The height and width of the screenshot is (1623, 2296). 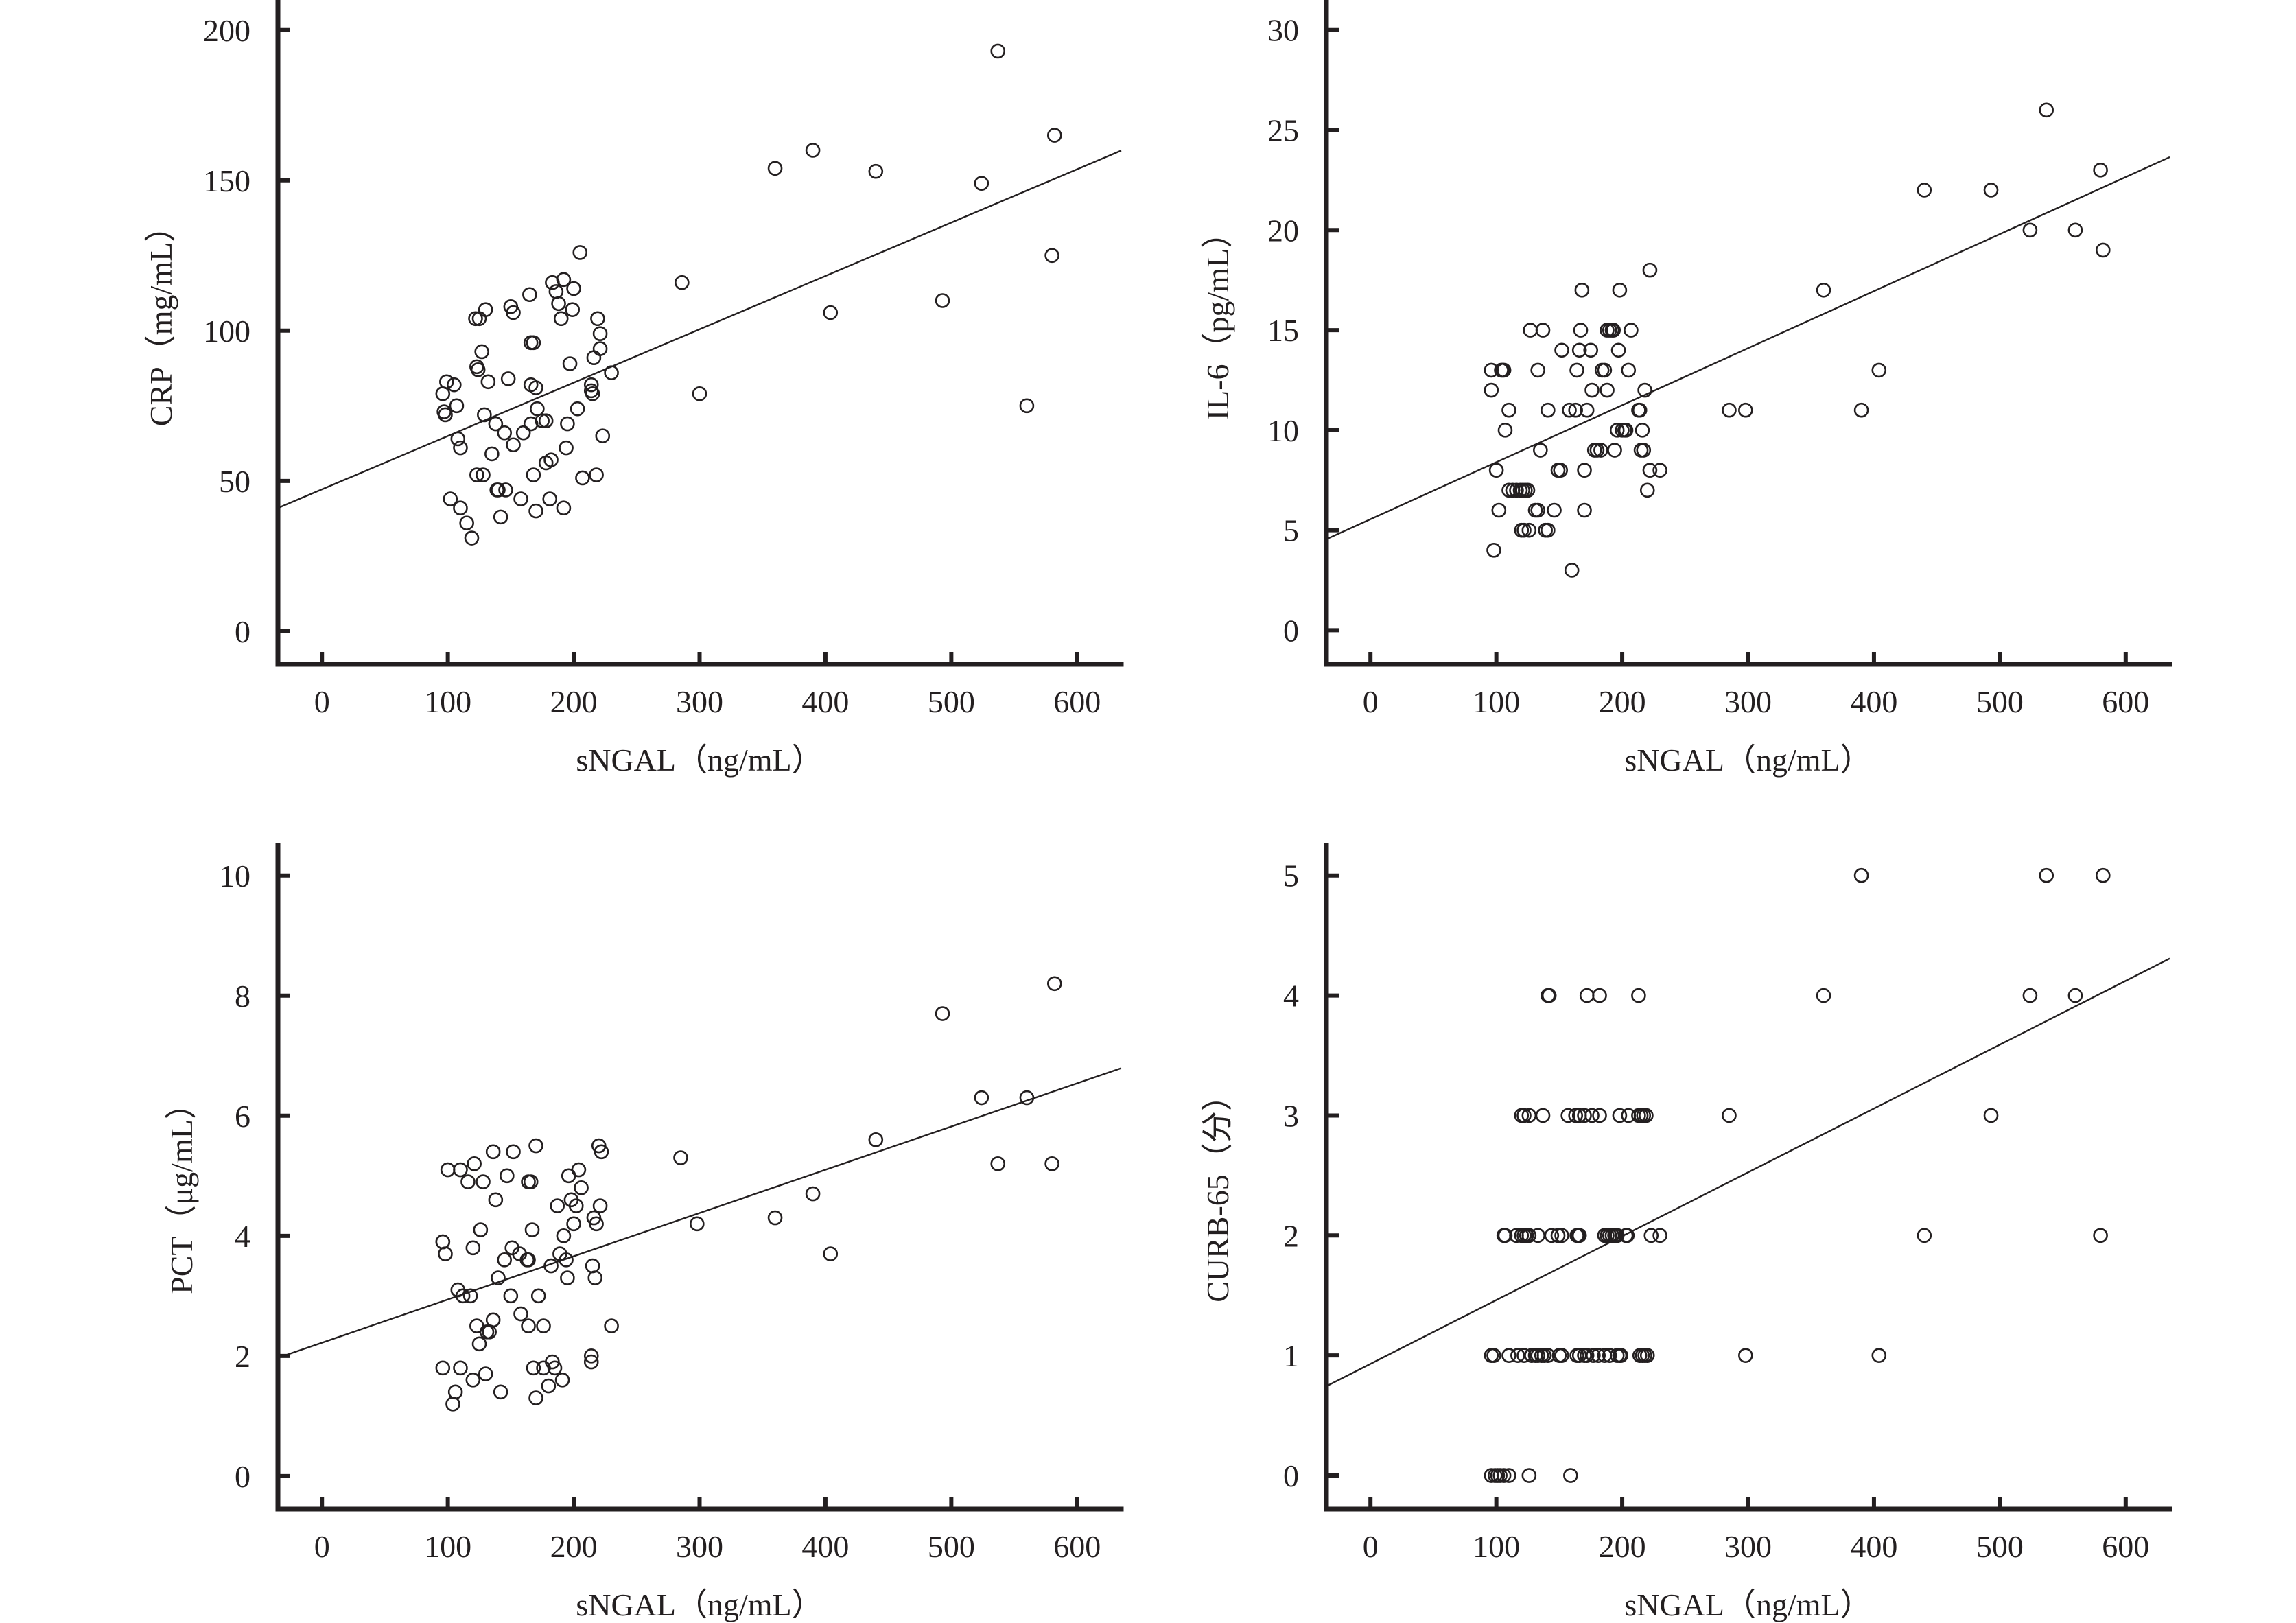 I want to click on y-axis-title: CURB-65（分）, so click(x=1217, y=1191).